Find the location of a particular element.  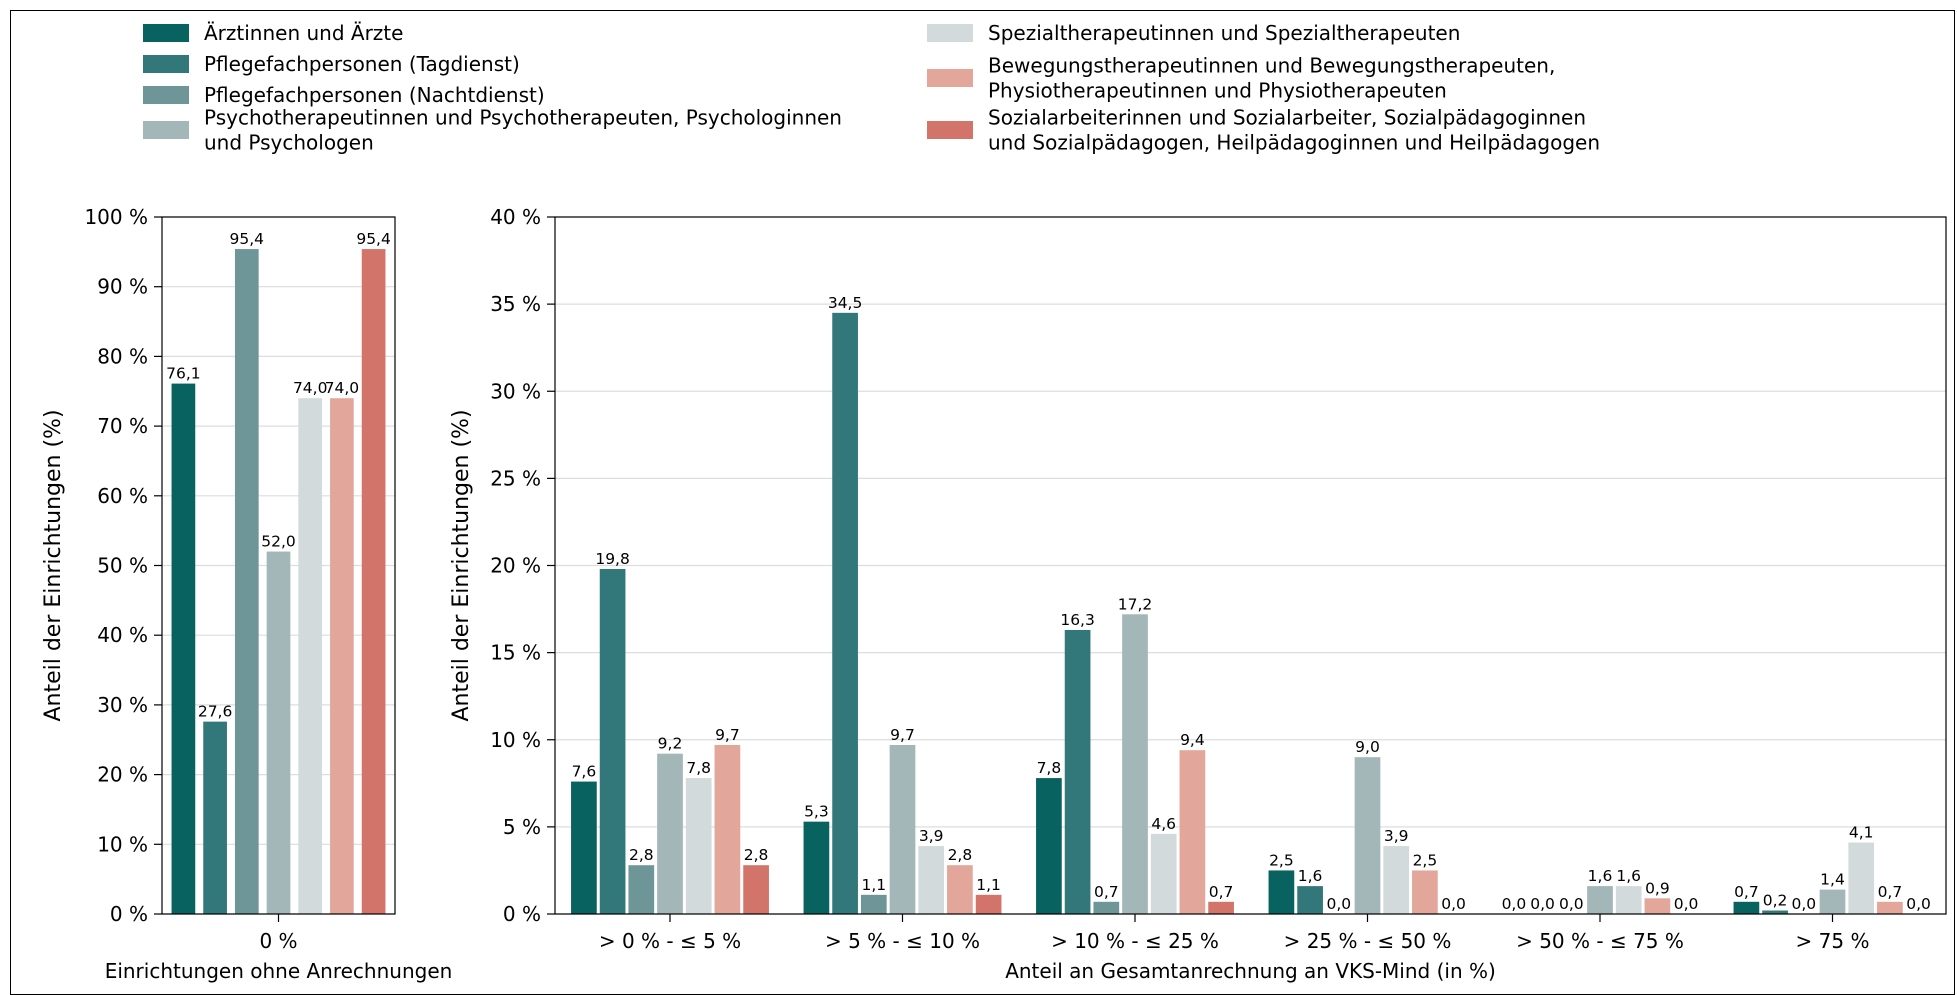

right-data-label: 7,6 is located at coordinates (584, 772).